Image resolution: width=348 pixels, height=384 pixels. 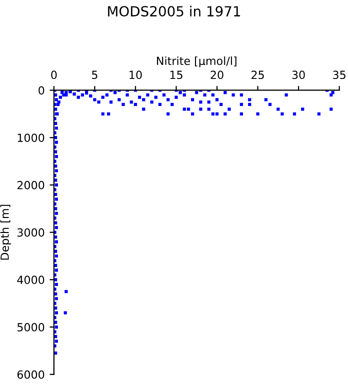 What do you see at coordinates (176, 75) in the screenshot?
I see `x-tick-label: 15` at bounding box center [176, 75].